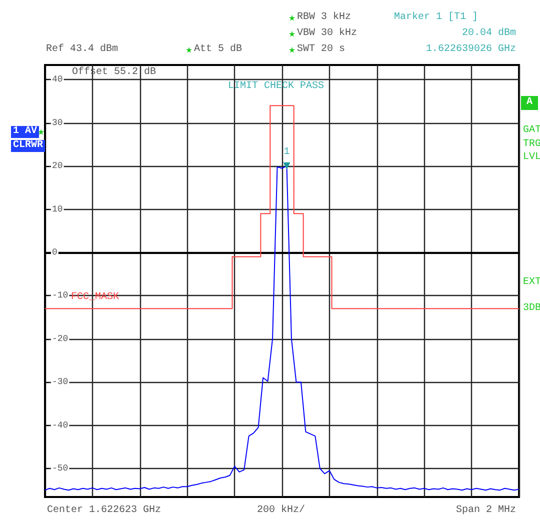 The image size is (540, 520). What do you see at coordinates (28, 146) in the screenshot?
I see `text: CLRWR` at bounding box center [28, 146].